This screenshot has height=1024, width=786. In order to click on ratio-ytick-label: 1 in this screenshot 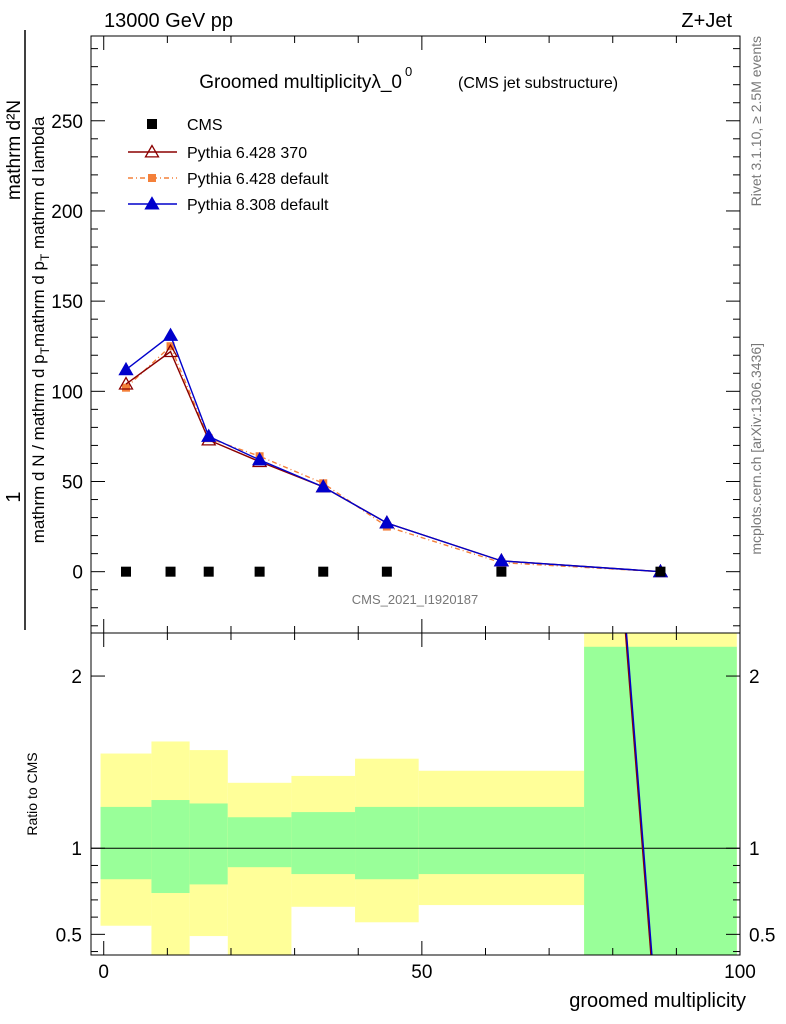, I will do `click(76, 849)`.